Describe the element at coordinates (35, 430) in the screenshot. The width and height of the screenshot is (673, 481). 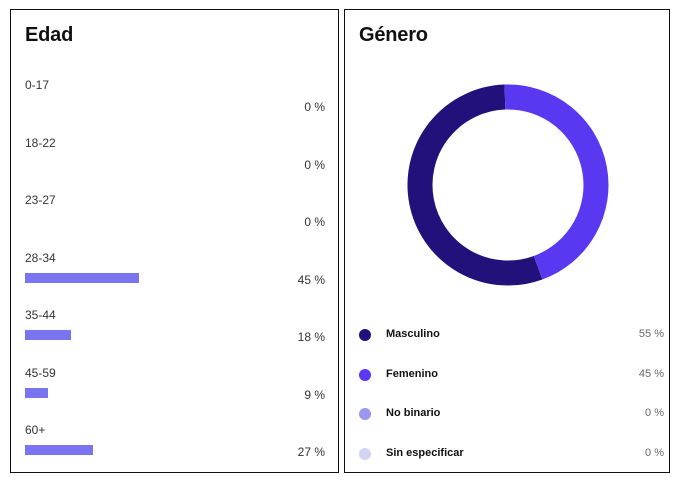
I see `age-category-label: 60+` at that location.